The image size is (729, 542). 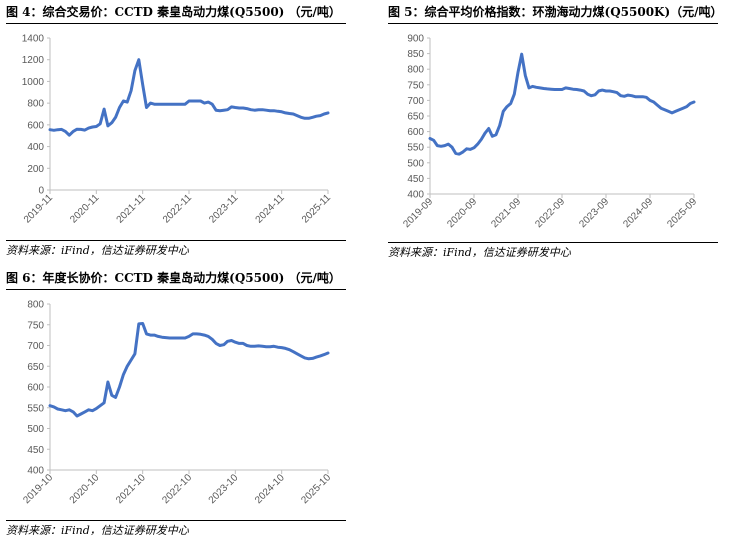 I want to click on x-tick-label: 2024-09, so click(x=638, y=213).